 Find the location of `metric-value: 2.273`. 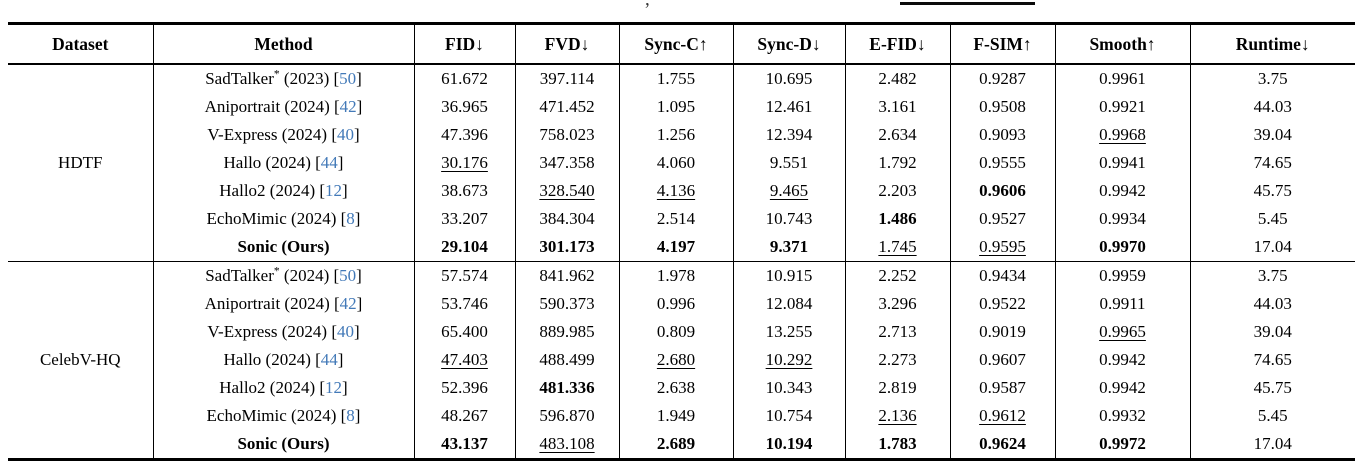

metric-value: 2.273 is located at coordinates (897, 359).